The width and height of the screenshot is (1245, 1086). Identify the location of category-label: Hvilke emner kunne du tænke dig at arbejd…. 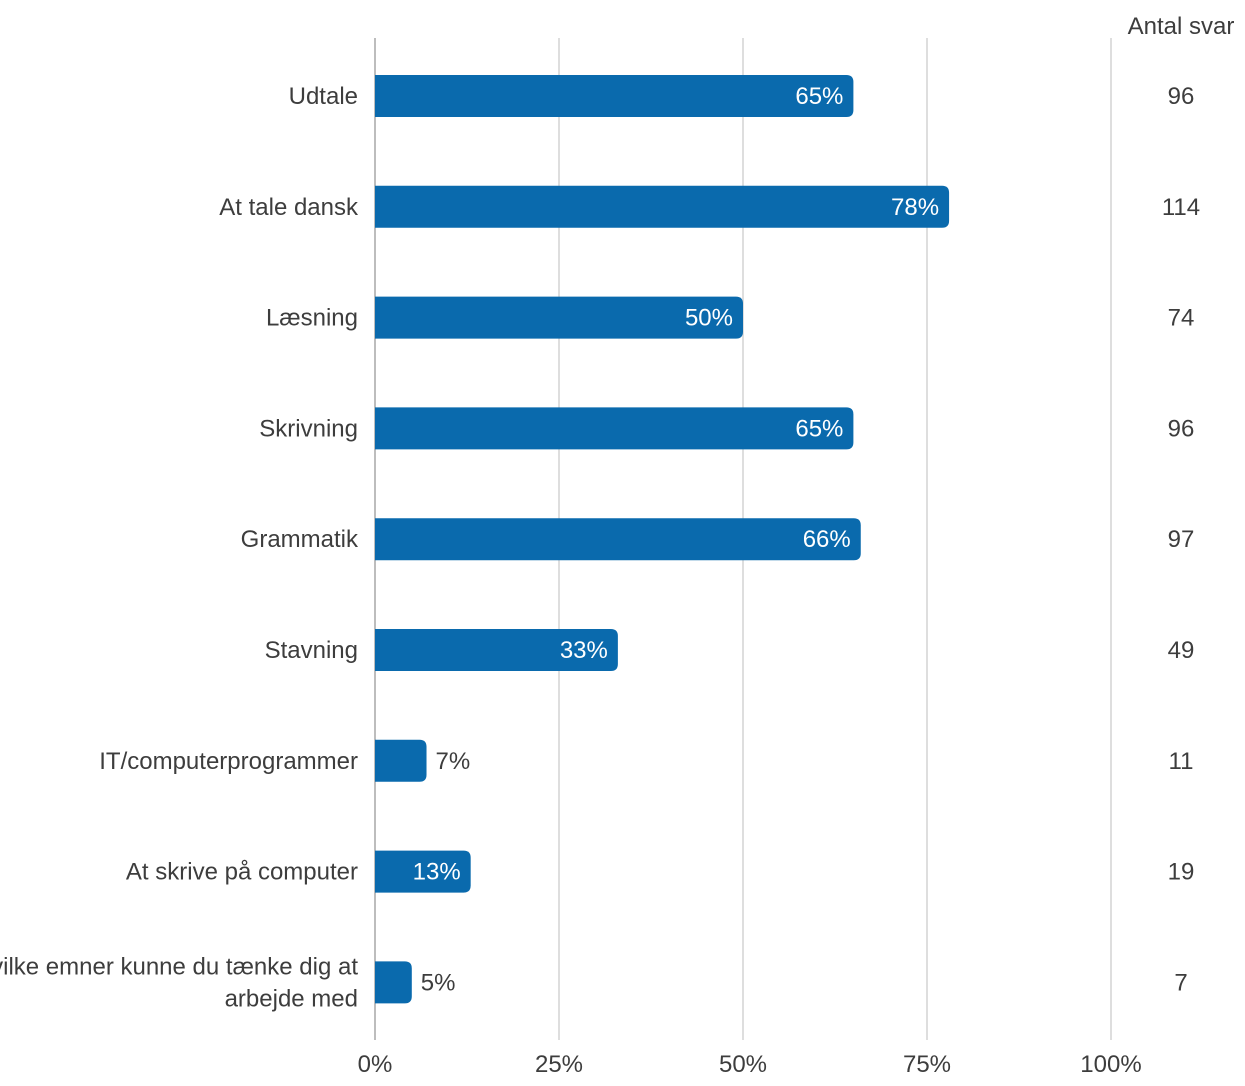
(179, 982).